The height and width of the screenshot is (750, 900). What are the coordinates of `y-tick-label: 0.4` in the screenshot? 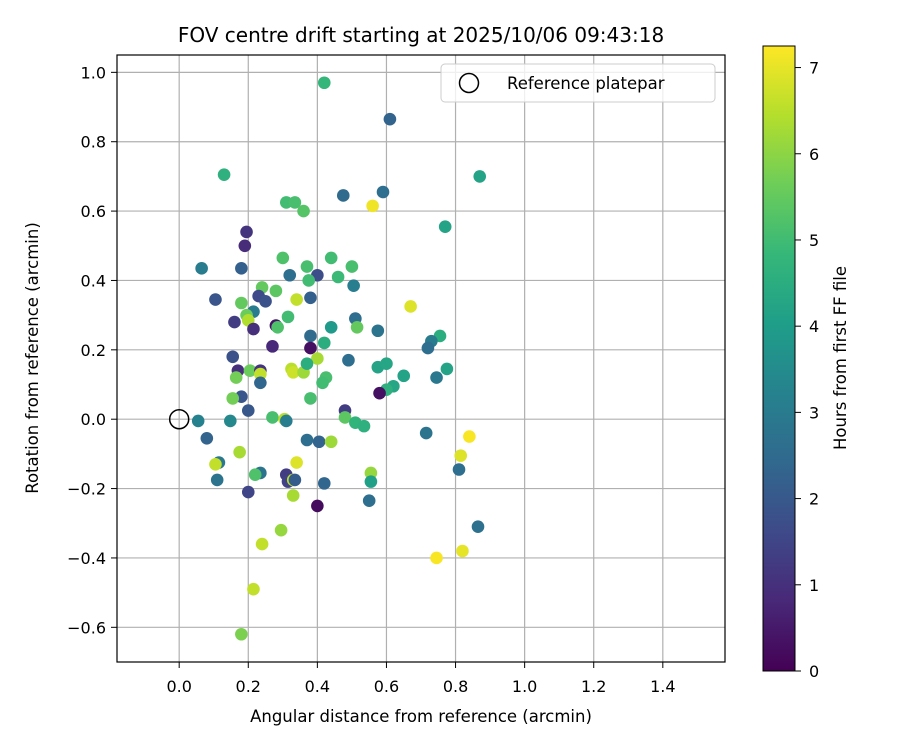 It's located at (93, 280).